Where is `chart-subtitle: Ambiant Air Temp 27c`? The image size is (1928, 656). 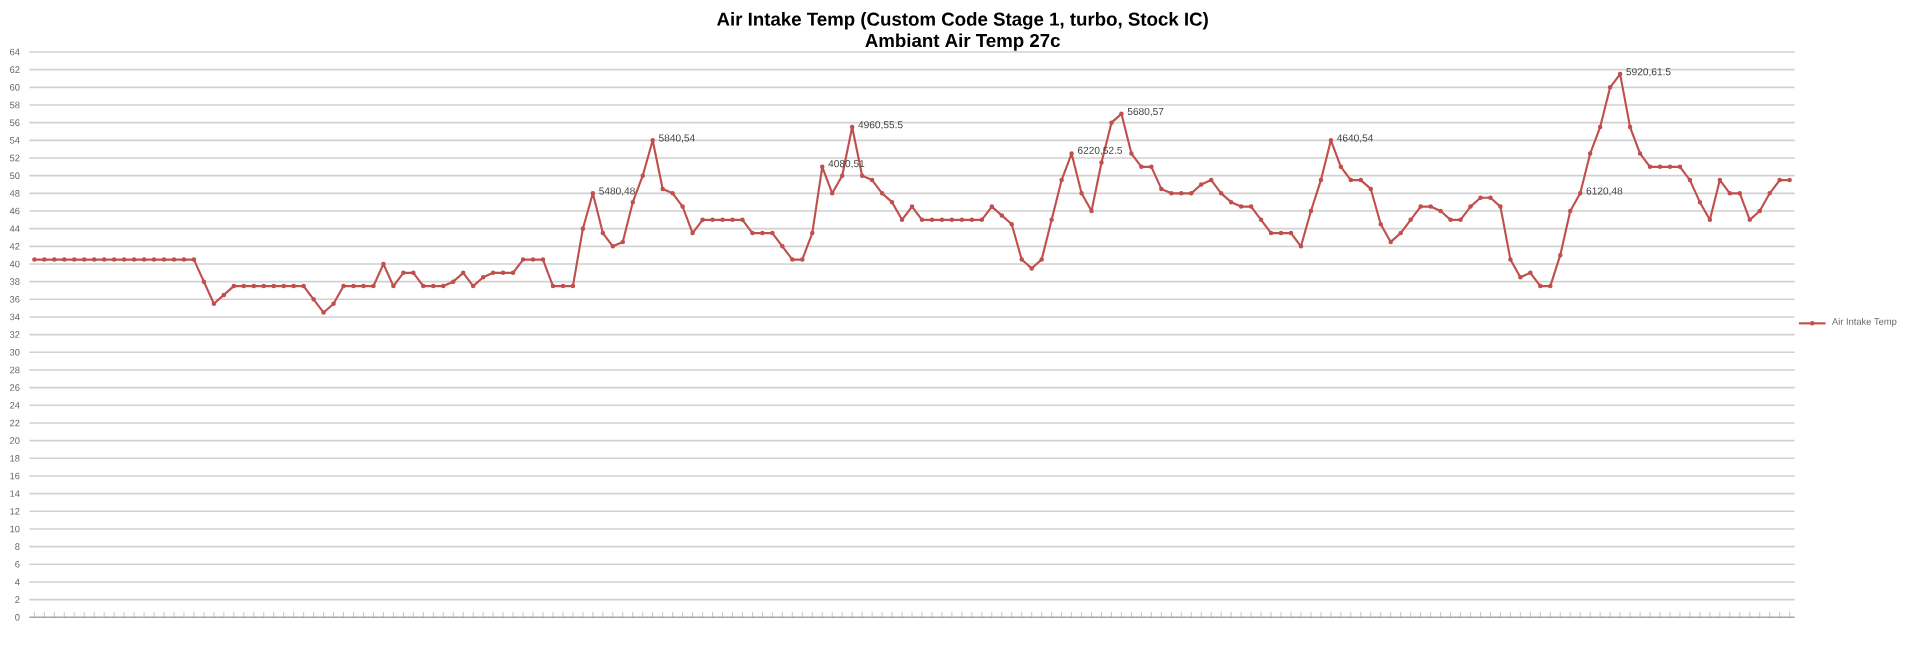
chart-subtitle: Ambiant Air Temp 27c is located at coordinates (962, 42).